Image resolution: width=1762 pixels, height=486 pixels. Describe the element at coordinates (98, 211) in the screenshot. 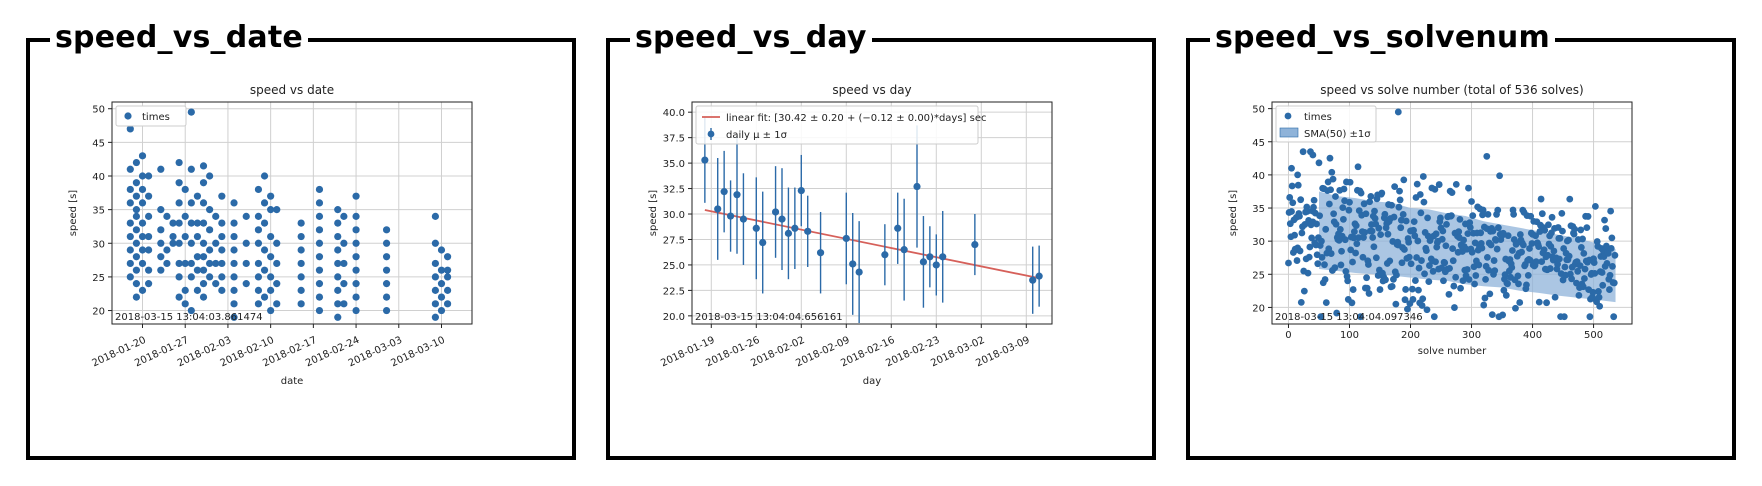

I see `y-tick-label: 35` at that location.